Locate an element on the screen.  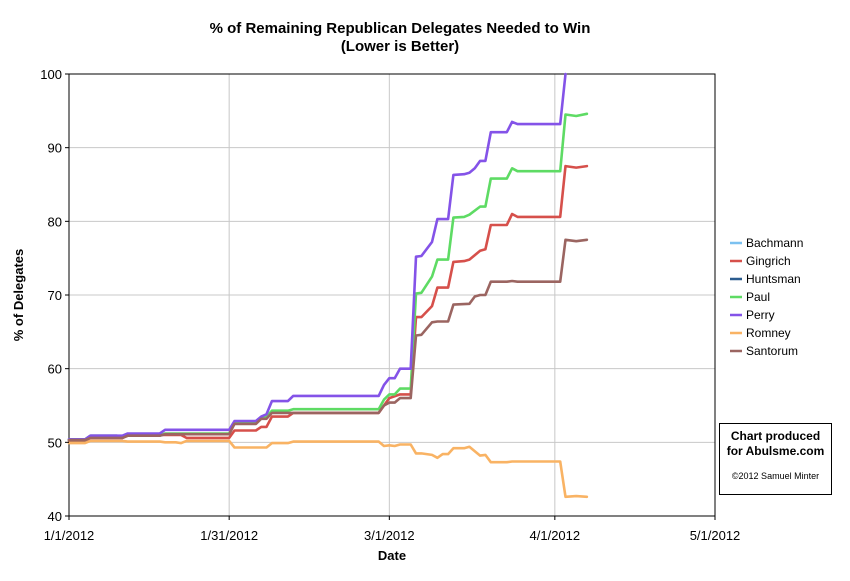
legend-label-bachmann: Bachmann is located at coordinates (774, 243).